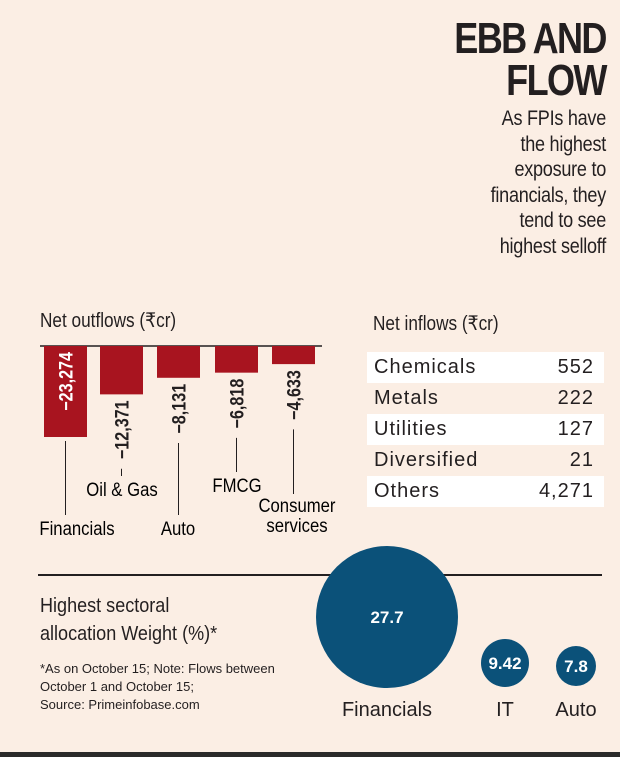 The width and height of the screenshot is (620, 757). Describe the element at coordinates (505, 710) in the screenshot. I see `bubble-category-label: IT` at that location.